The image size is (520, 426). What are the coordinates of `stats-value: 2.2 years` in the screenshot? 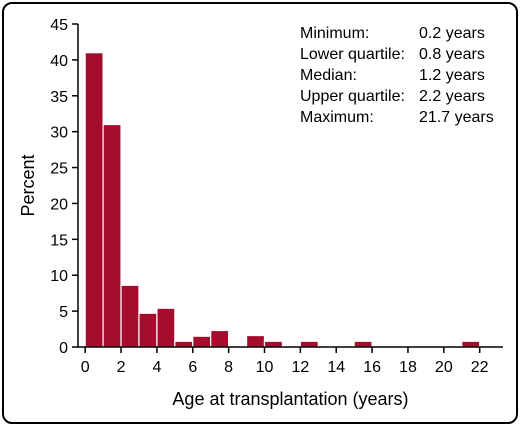 It's located at (452, 96).